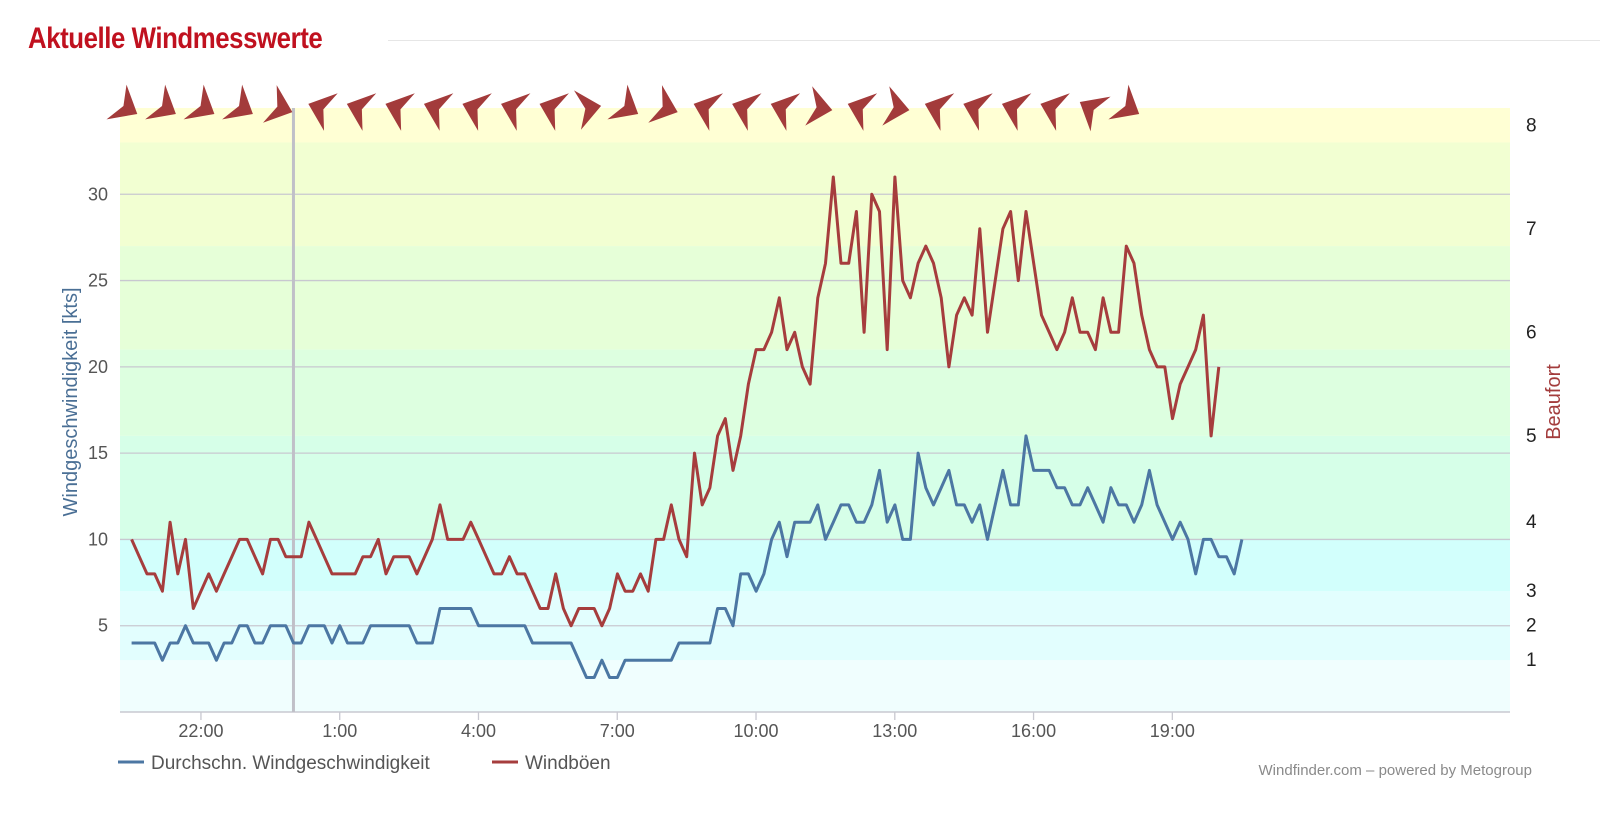 This screenshot has width=1600, height=816. What do you see at coordinates (200, 731) in the screenshot?
I see `x-tick-label-0: 22:00` at bounding box center [200, 731].